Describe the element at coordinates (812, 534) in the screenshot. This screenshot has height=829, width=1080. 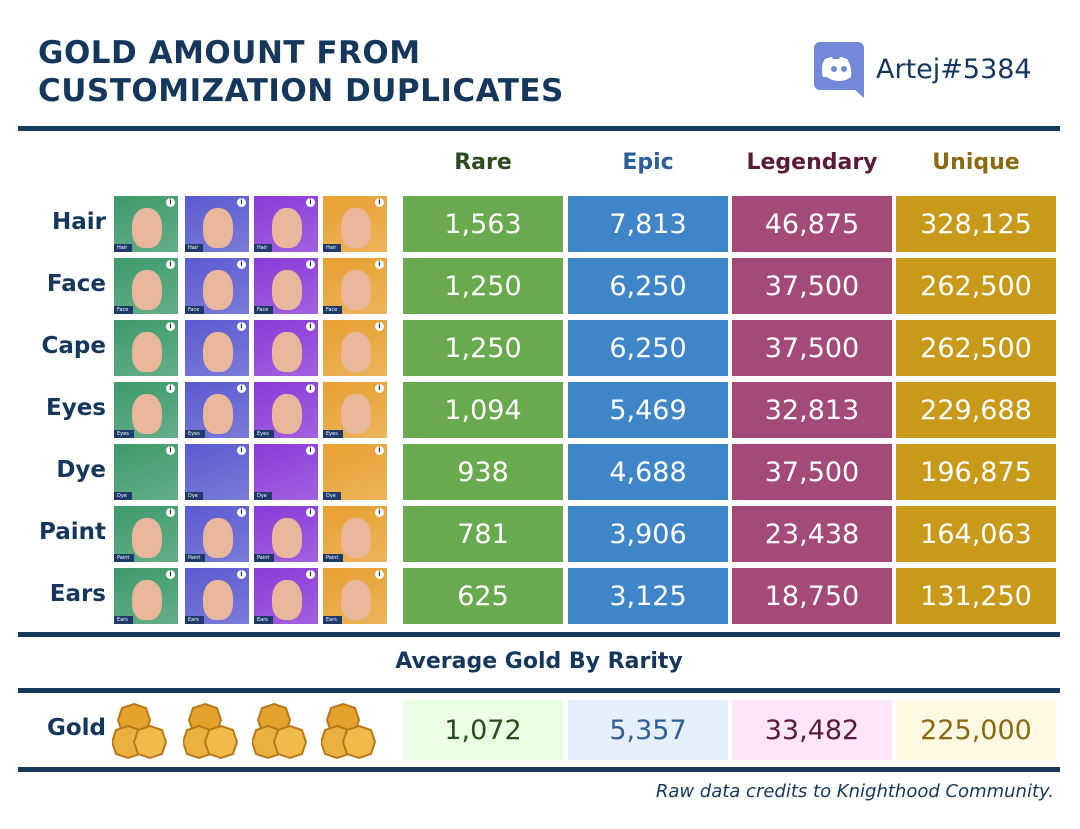
I see `gold-value-cell: 23,438` at that location.